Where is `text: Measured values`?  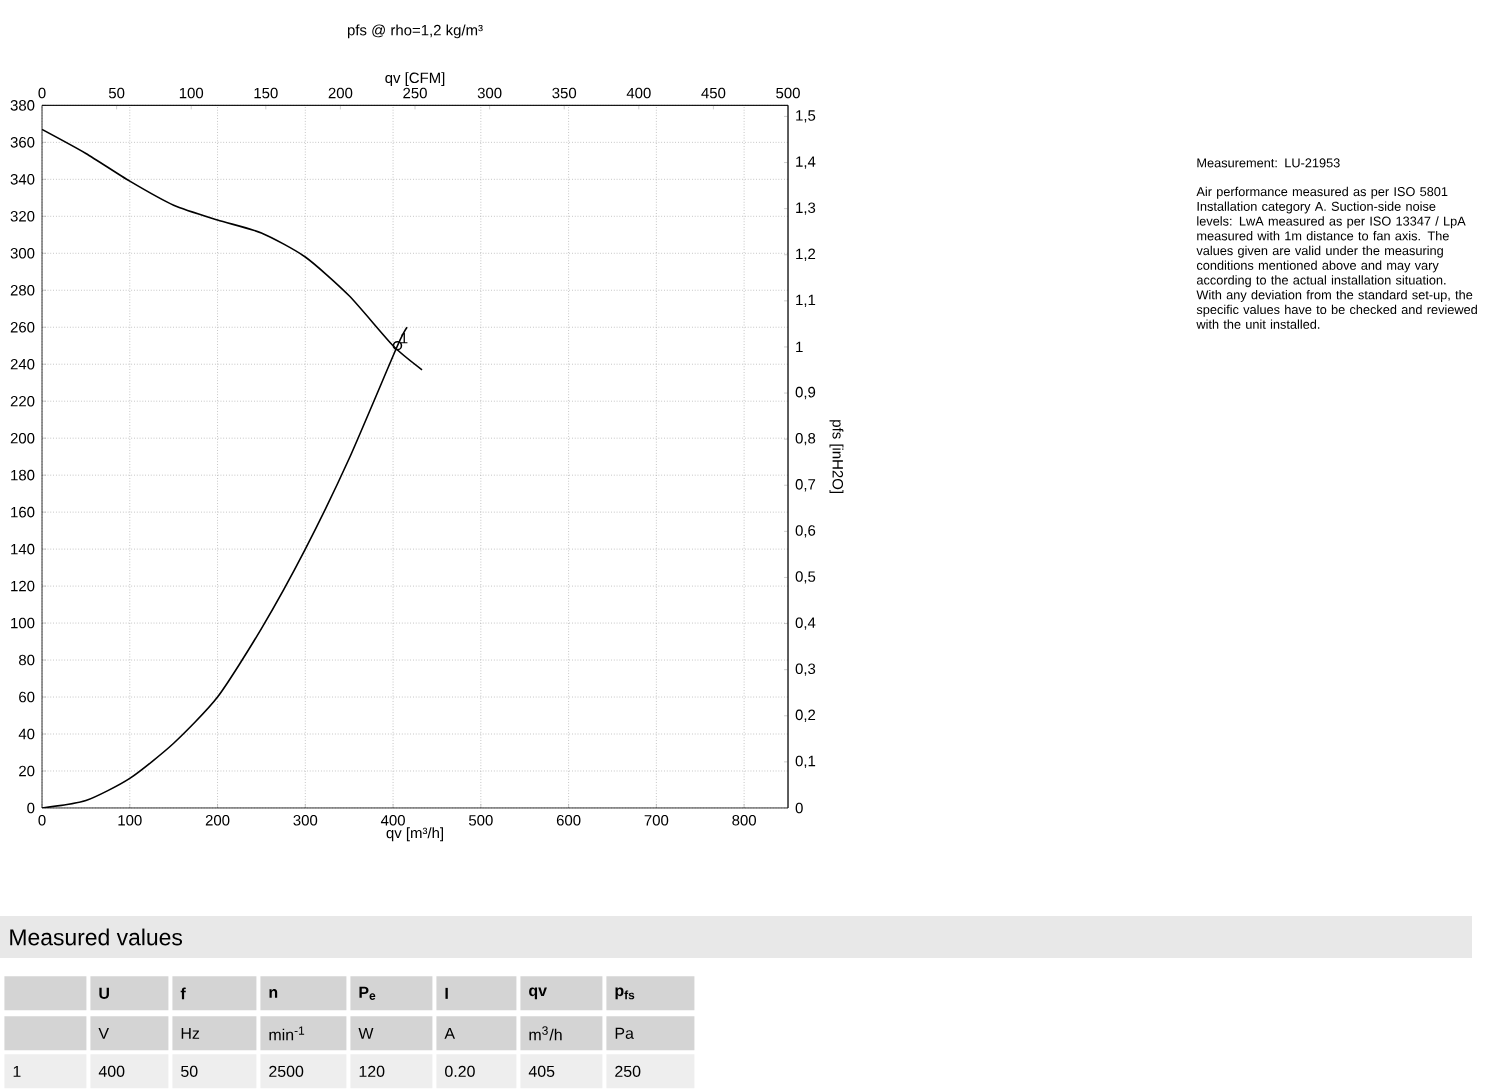
text: Measured values is located at coordinates (96, 937).